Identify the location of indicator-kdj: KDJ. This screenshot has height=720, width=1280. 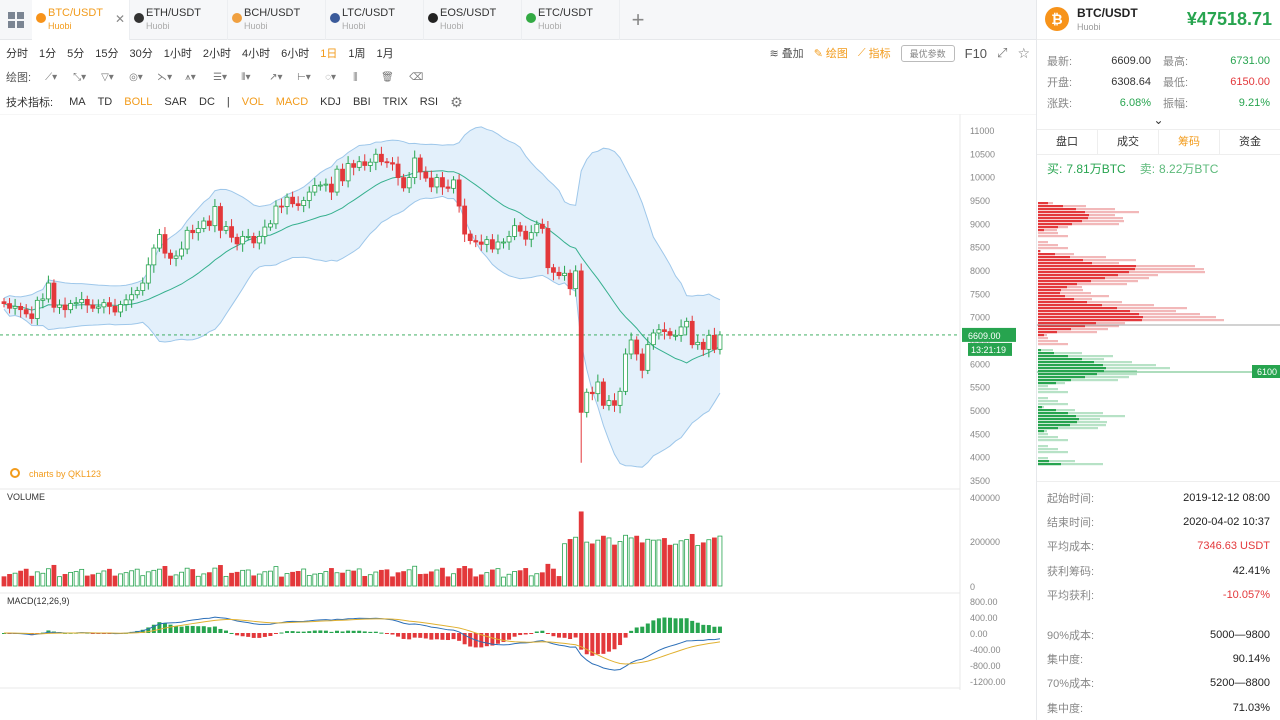
(330, 102).